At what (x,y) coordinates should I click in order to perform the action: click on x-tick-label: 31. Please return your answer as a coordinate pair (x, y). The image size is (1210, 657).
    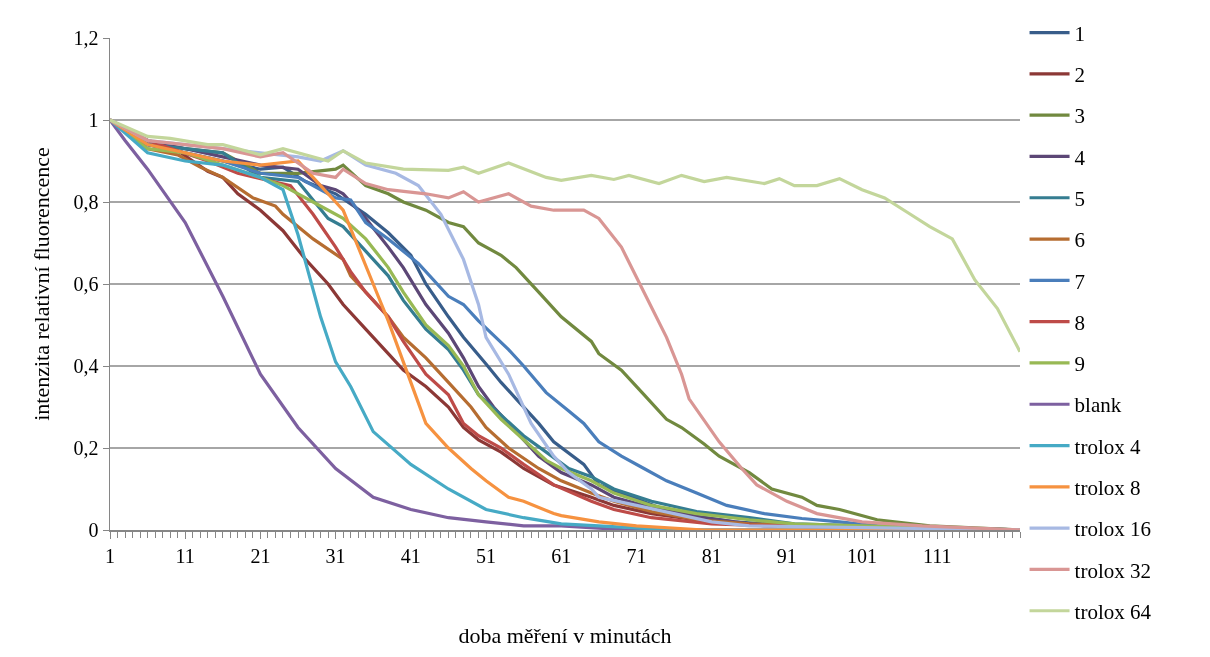
    Looking at the image, I should click on (335, 555).